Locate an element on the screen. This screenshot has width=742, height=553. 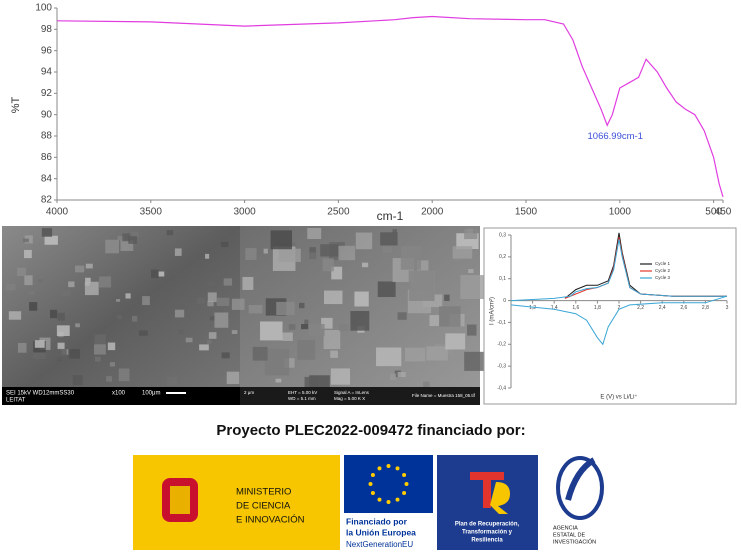
x-tick-label: 2,4 is located at coordinates (662, 308).